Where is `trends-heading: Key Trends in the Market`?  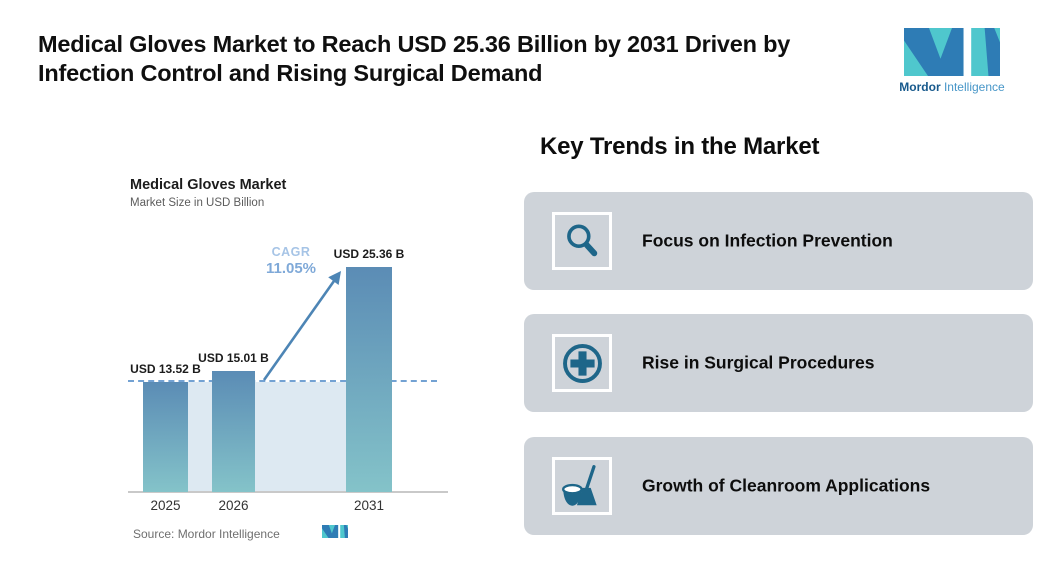 trends-heading: Key Trends in the Market is located at coordinates (680, 146).